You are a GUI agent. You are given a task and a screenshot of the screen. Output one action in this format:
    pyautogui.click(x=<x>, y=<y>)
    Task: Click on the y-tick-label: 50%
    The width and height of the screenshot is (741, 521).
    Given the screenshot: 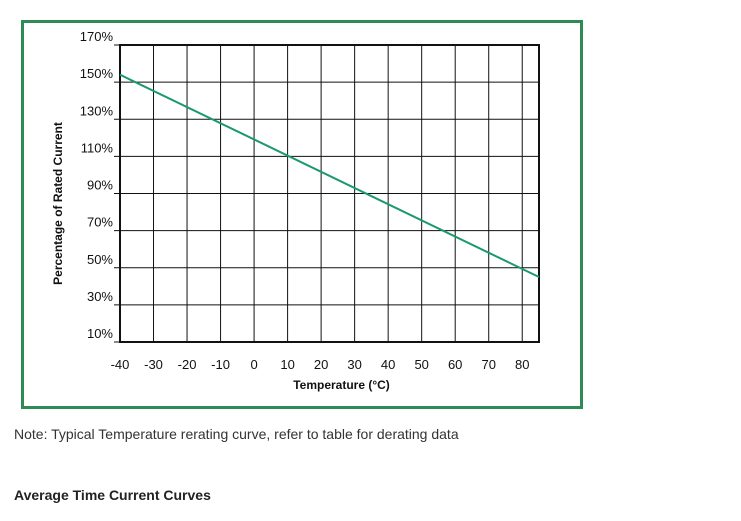 What is the action you would take?
    pyautogui.click(x=100, y=259)
    